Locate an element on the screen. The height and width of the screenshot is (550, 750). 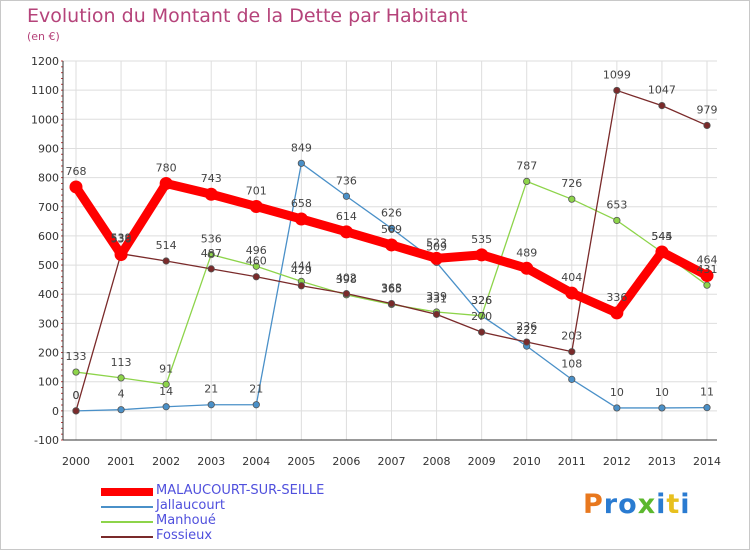
data-label: 113 is located at coordinates (121, 362).